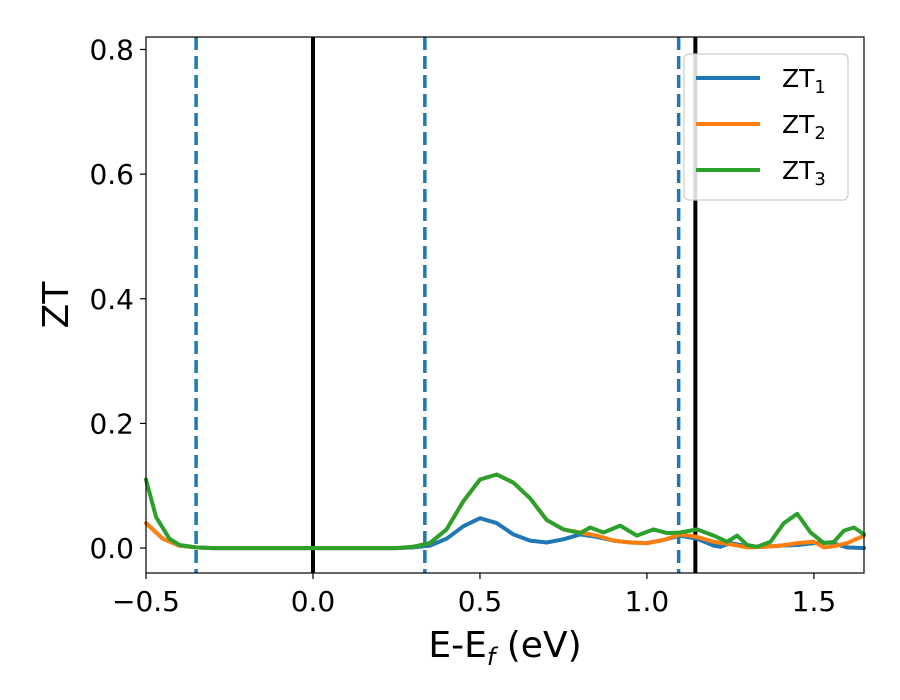 Image resolution: width=900 pixels, height=700 pixels. Describe the element at coordinates (804, 127) in the screenshot. I see `legend-label-zt2: ZT2` at that location.